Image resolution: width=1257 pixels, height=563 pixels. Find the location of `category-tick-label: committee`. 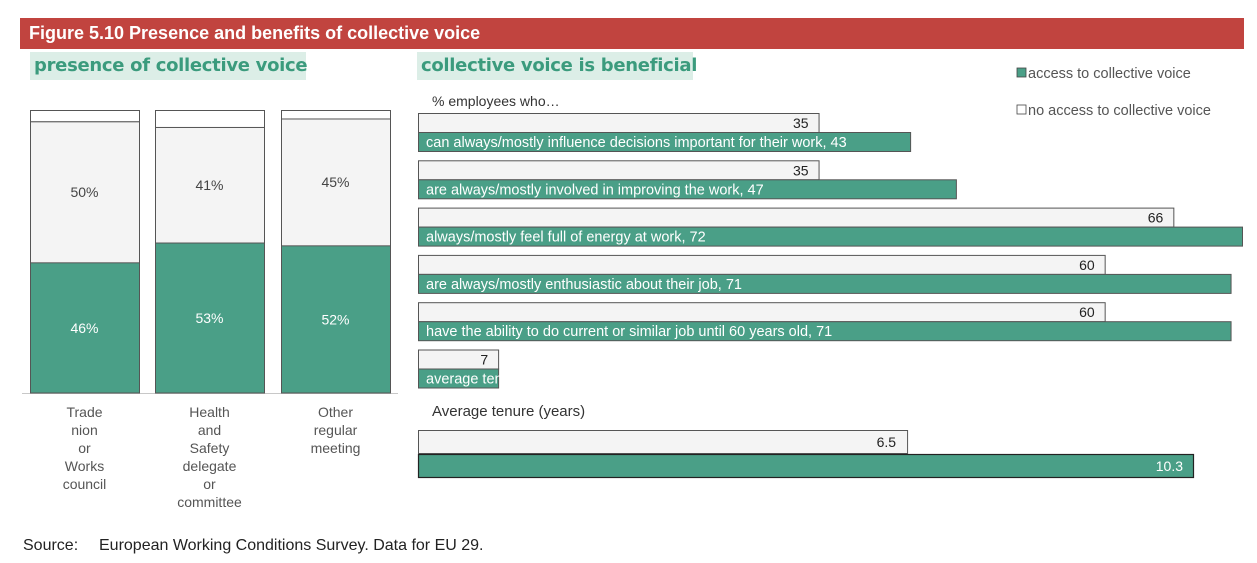

category-tick-label: committee is located at coordinates (209, 502).